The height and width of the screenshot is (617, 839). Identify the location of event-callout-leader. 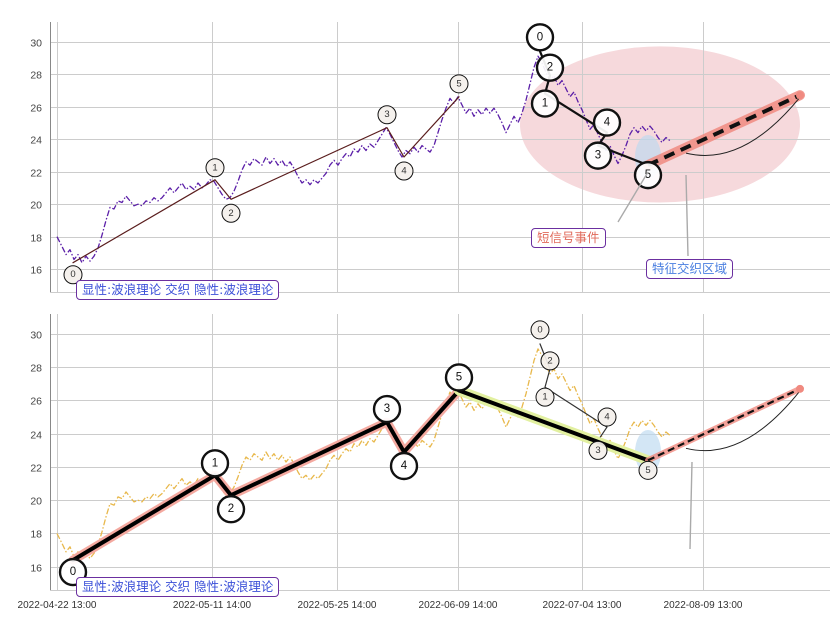
(633, 197).